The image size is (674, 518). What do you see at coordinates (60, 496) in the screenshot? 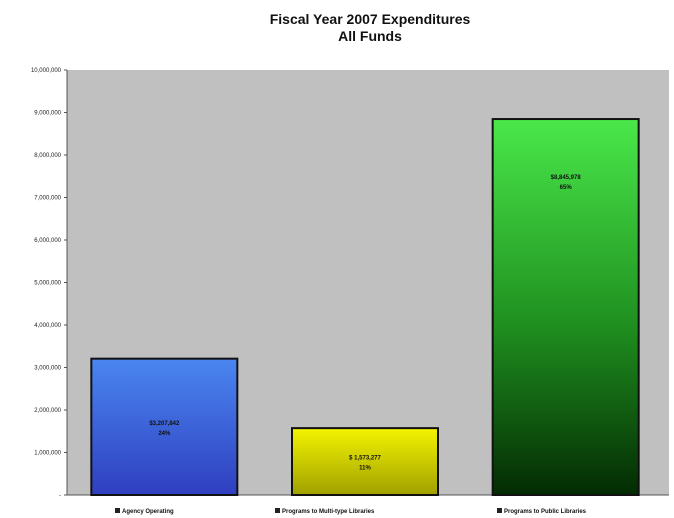
I see `y-tick-label: -` at bounding box center [60, 496].